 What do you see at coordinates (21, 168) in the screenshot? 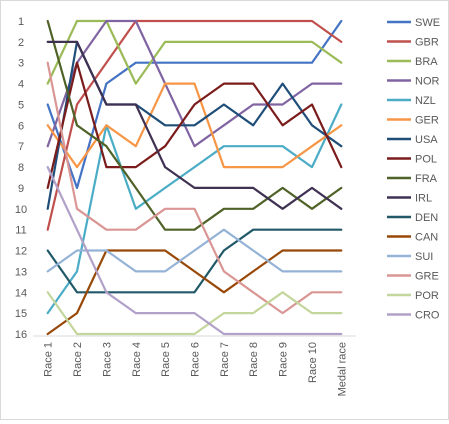
I see `y-tick-label: 8` at bounding box center [21, 168].